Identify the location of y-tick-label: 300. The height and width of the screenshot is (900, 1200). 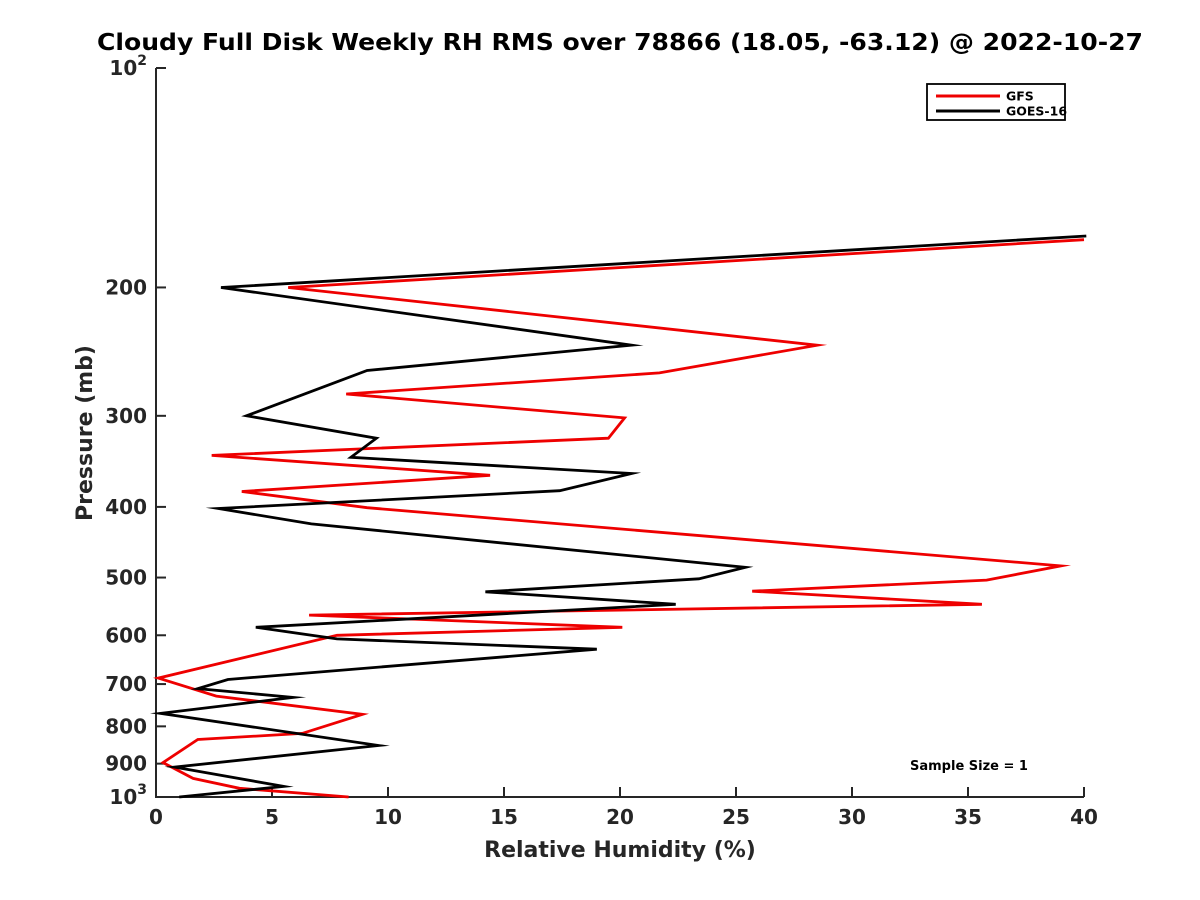
(126, 416).